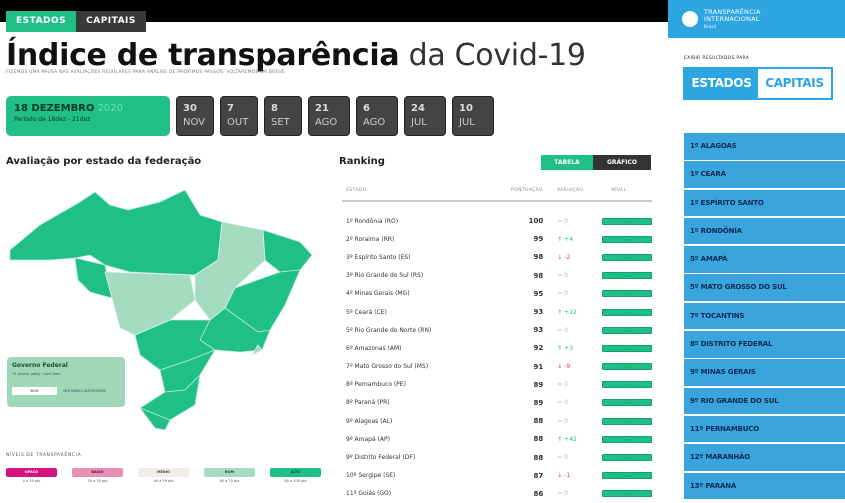 This screenshot has width=845, height=503. Describe the element at coordinates (764, 231) in the screenshot. I see `sidebar-list-item: 1º RONDÔNIA` at that location.